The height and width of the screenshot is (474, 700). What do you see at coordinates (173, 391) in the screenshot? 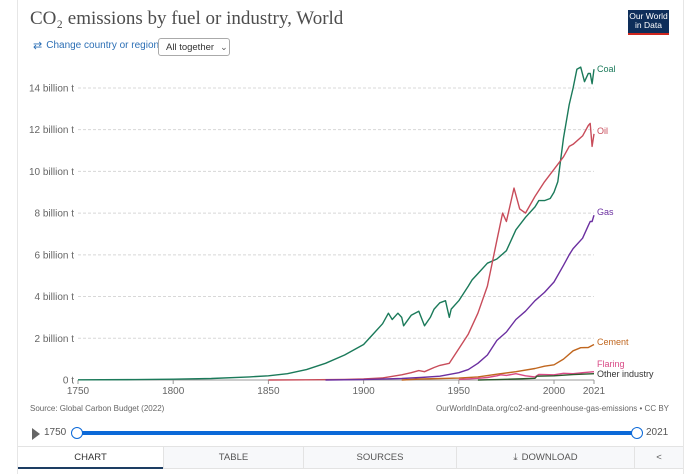
I see `x-tick-label: 1800` at bounding box center [173, 391].